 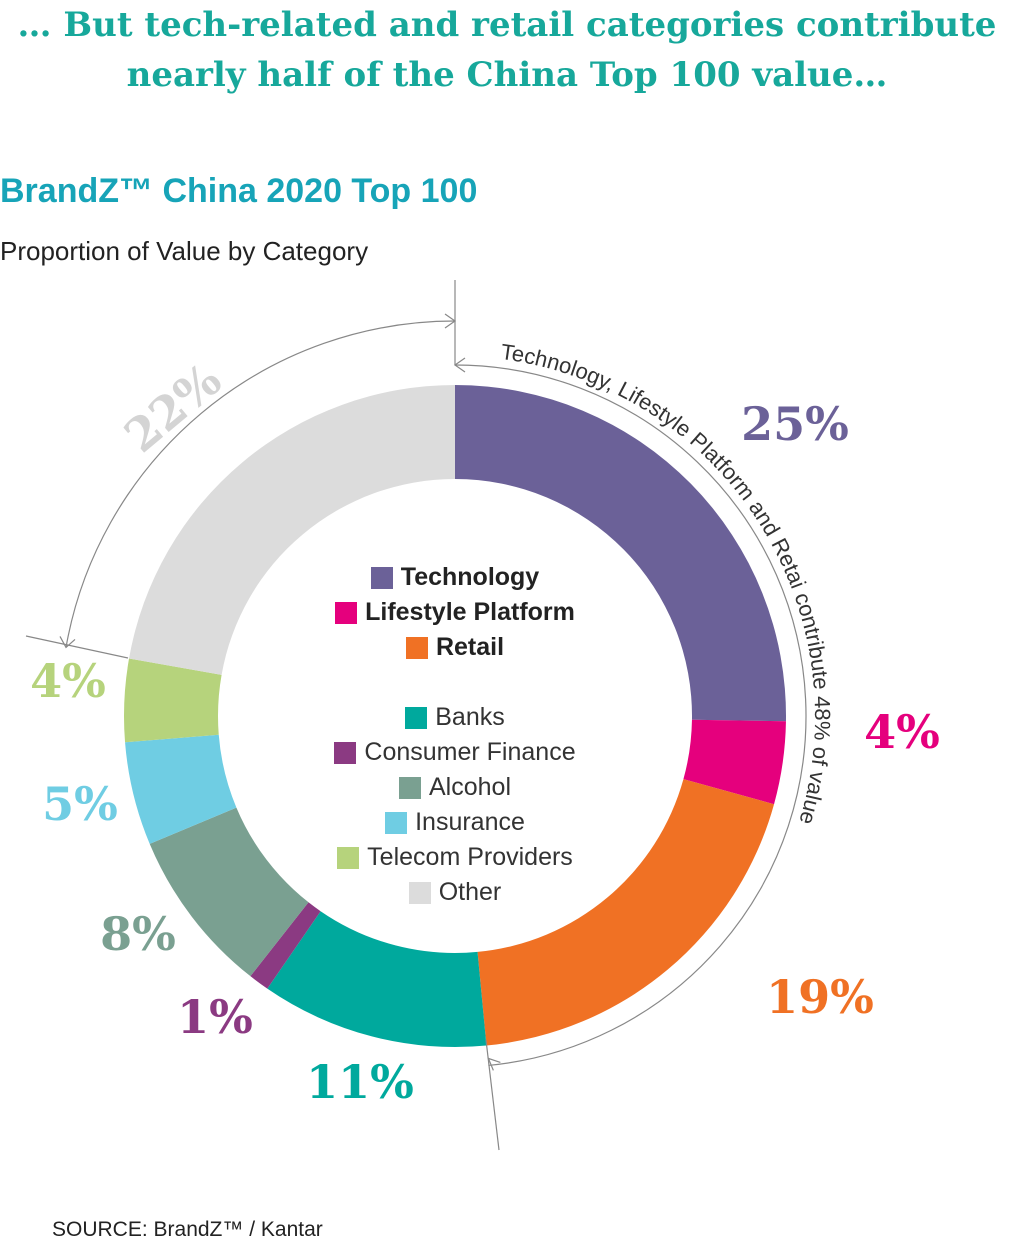 What do you see at coordinates (492, 1095) in the screenshot?
I see `divider-line-bottom` at bounding box center [492, 1095].